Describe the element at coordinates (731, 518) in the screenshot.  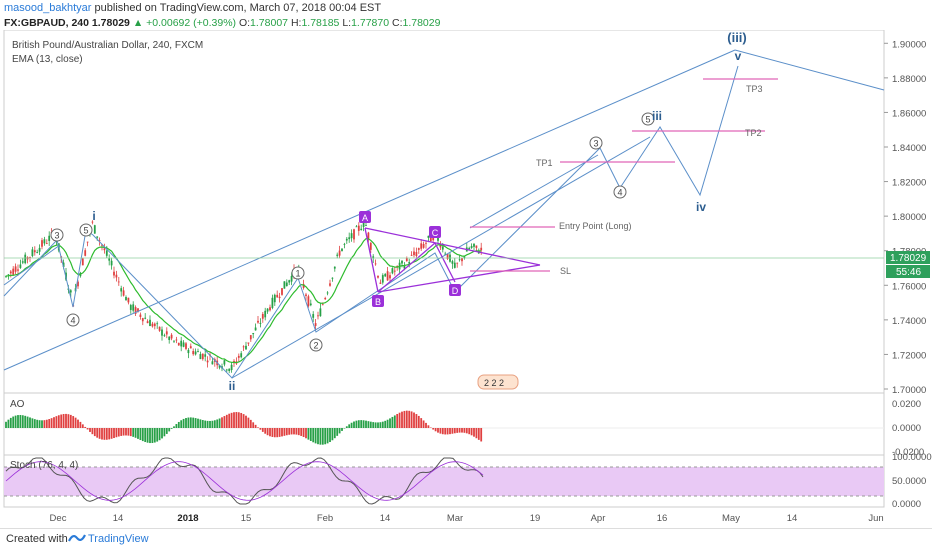
I see `time-tick-10: May` at that location.